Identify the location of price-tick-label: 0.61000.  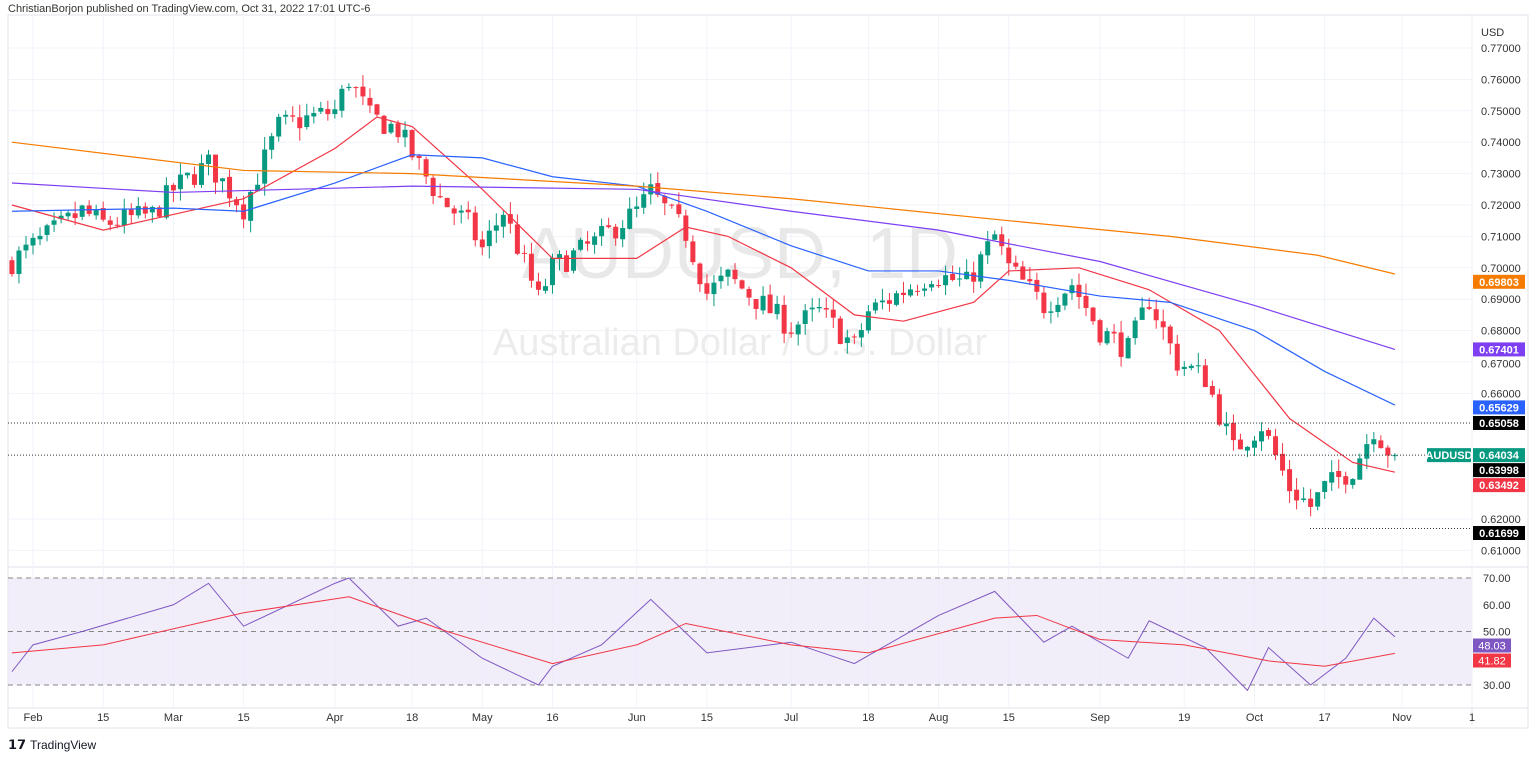
(1501, 551).